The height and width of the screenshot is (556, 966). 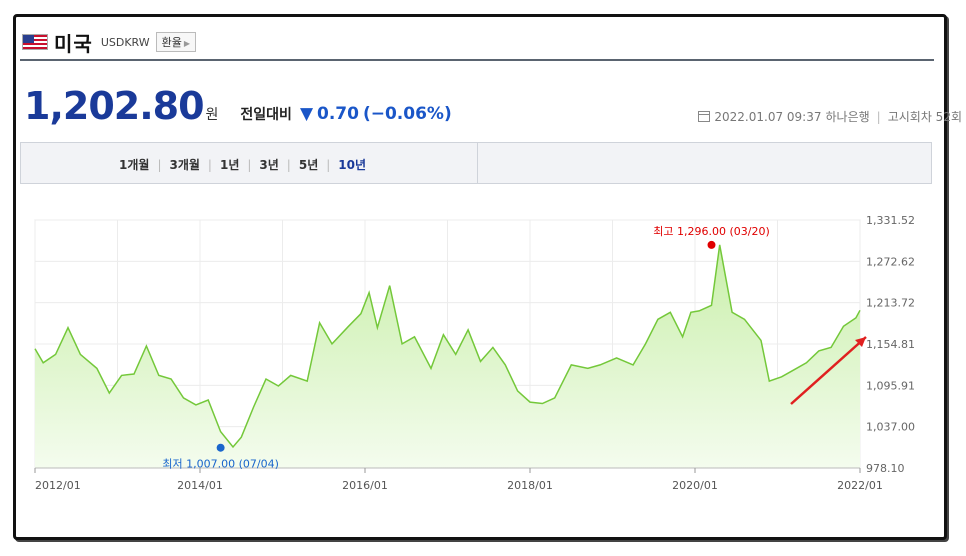 I want to click on current-price: 1,202.80, so click(x=114, y=106).